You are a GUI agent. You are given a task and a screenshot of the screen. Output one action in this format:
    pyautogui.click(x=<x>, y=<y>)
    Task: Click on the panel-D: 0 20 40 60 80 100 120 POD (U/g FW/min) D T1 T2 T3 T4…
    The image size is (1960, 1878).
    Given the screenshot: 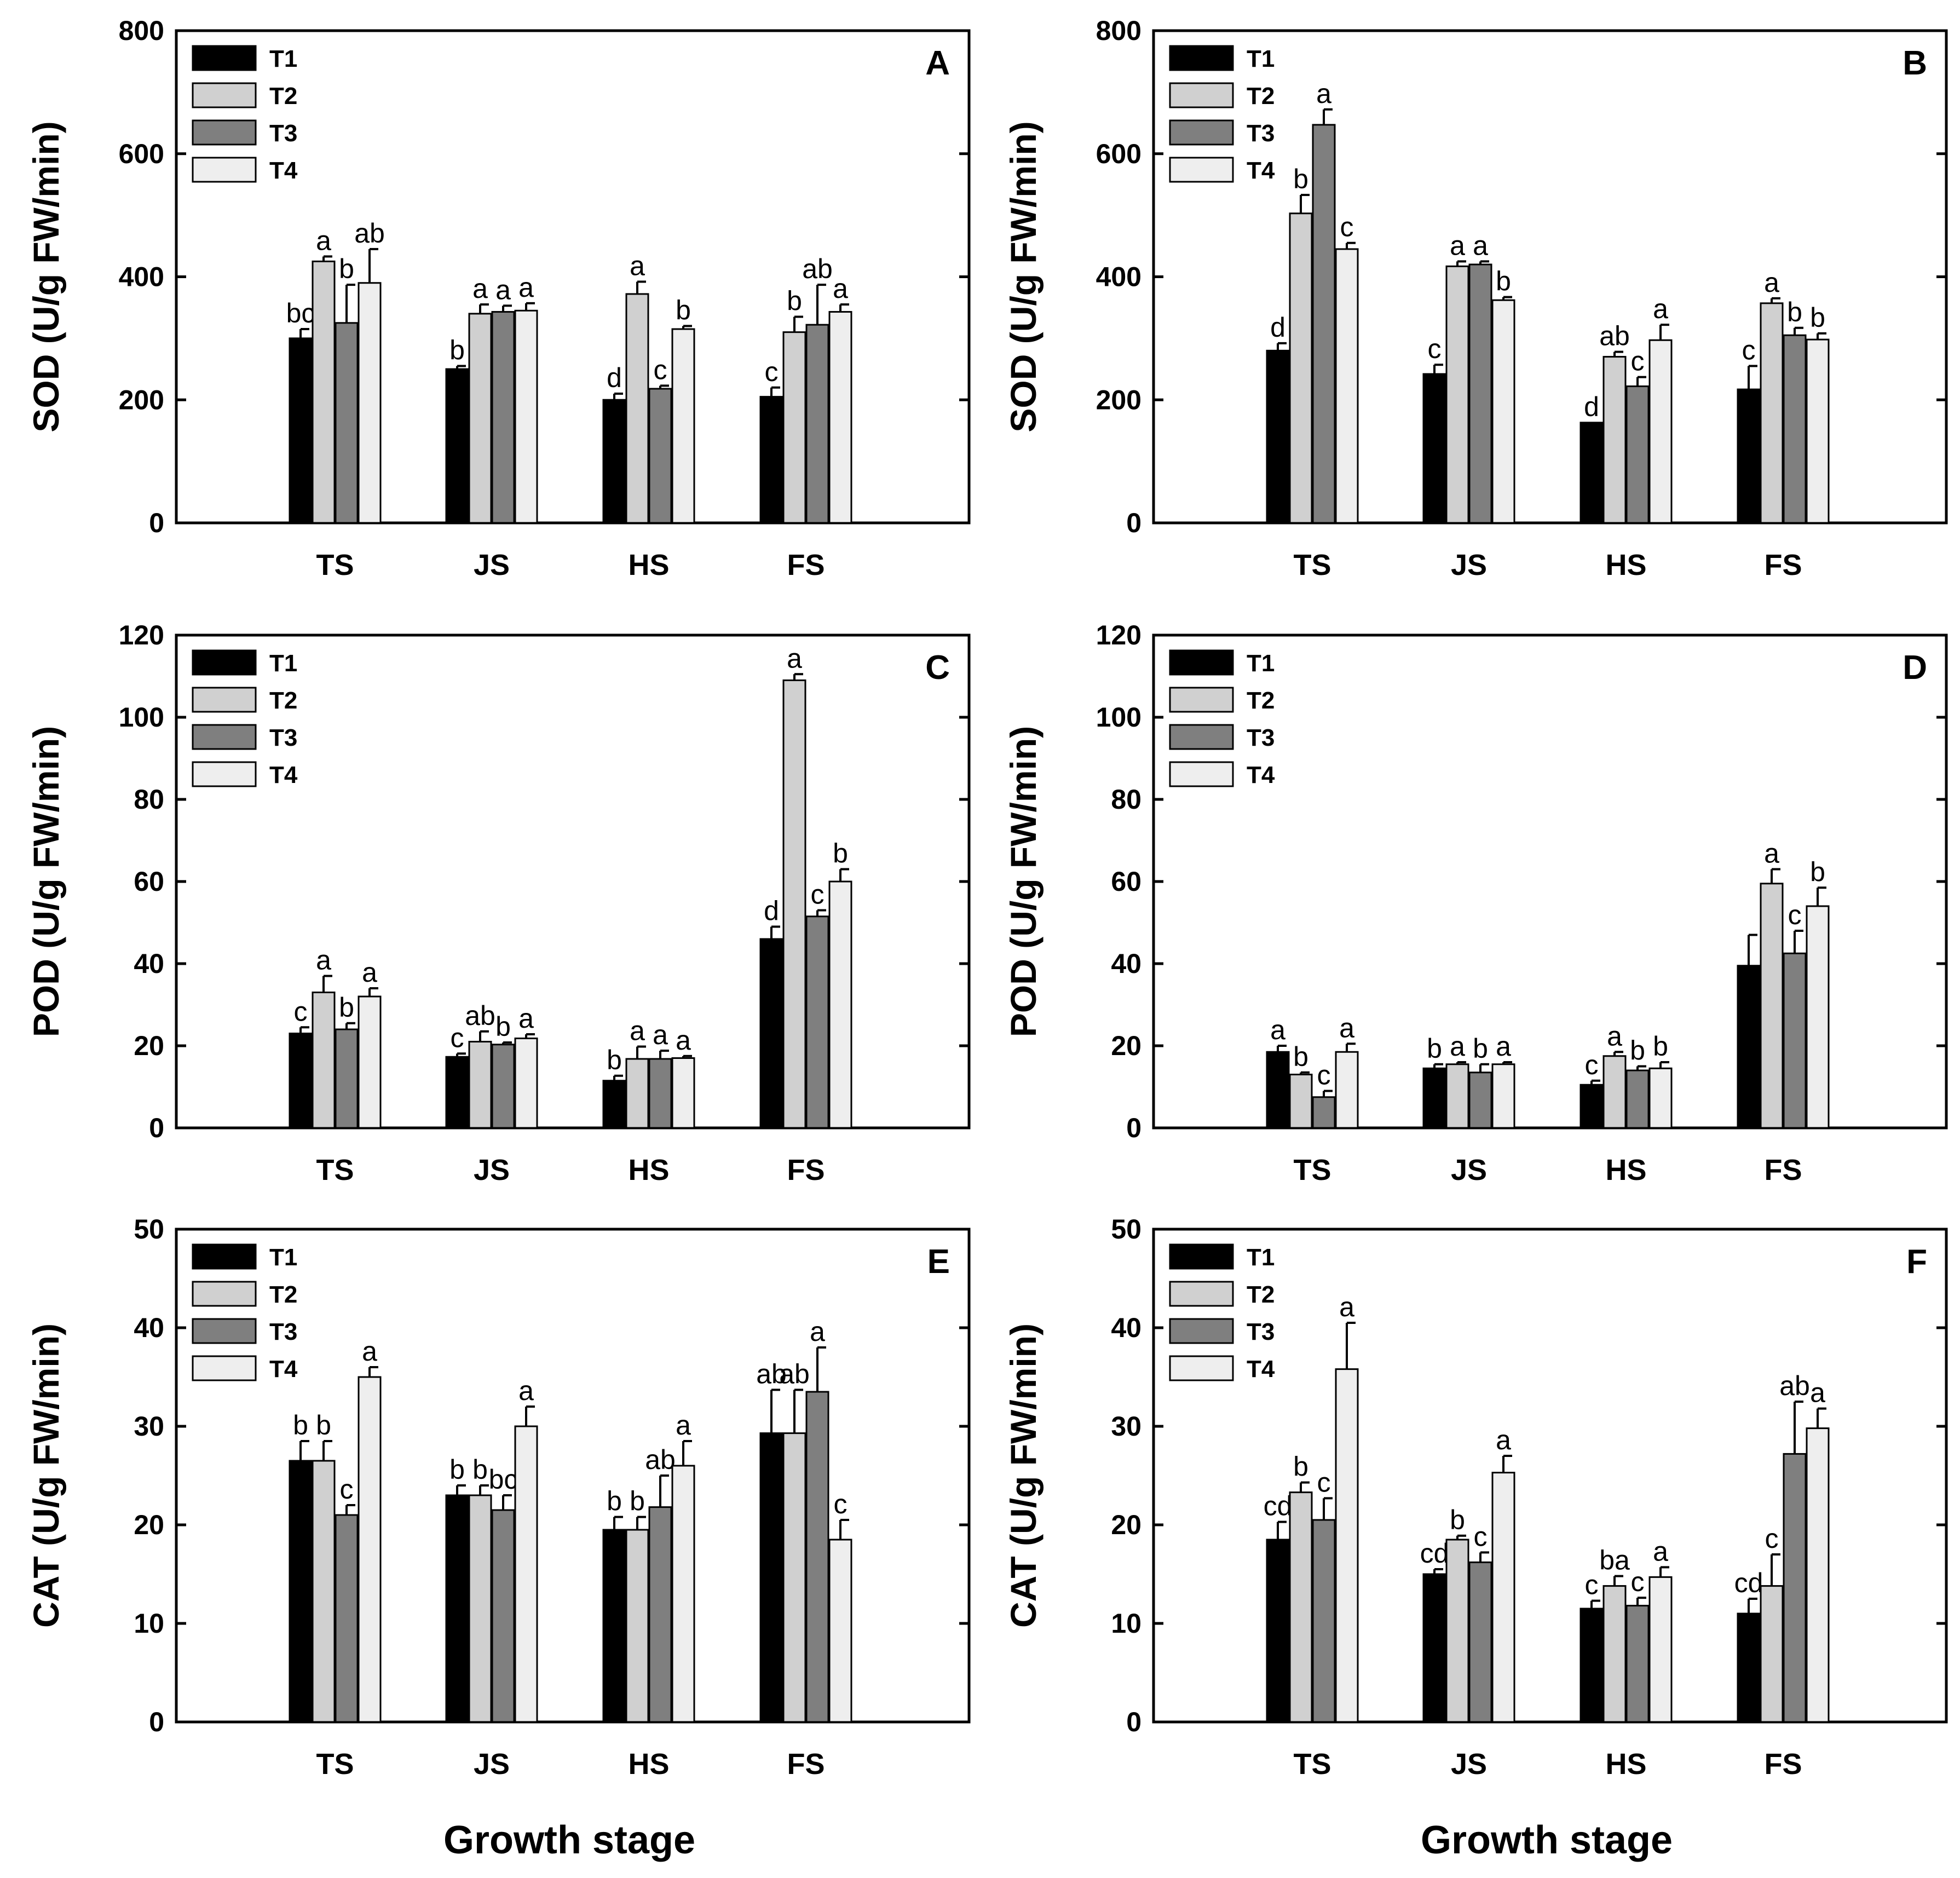 What is the action you would take?
    pyautogui.click(x=1475, y=903)
    